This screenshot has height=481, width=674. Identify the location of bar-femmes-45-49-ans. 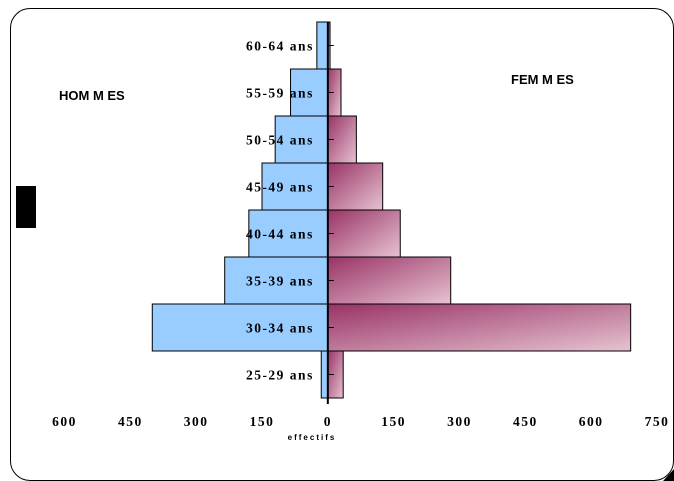
(355, 186).